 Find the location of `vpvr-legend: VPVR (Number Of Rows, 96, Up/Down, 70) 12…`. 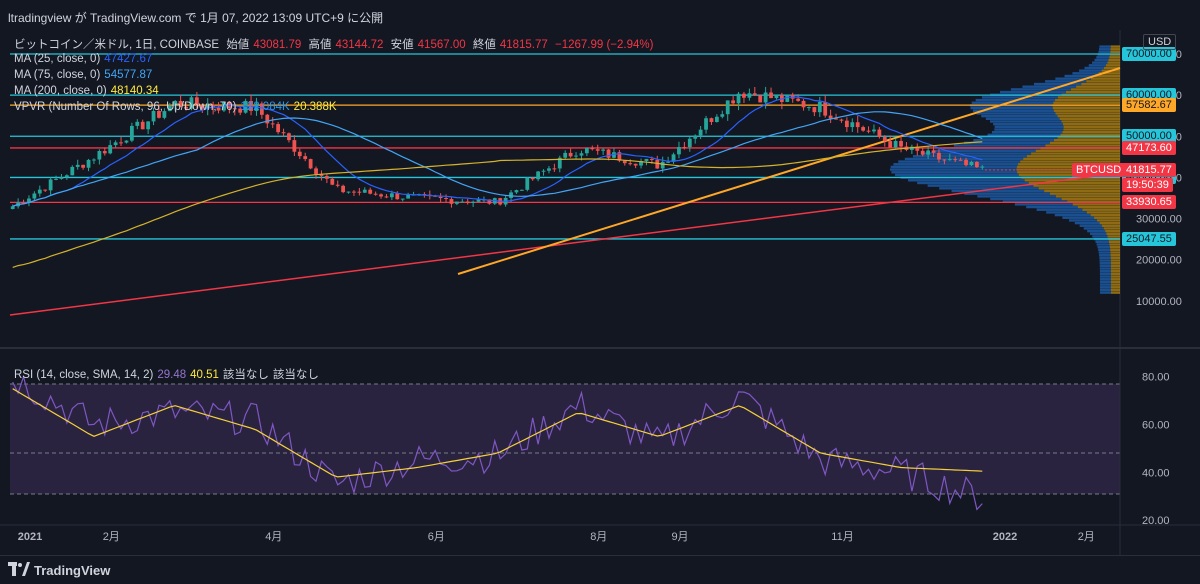

vpvr-legend: VPVR (Number Of Rows, 96, Up/Down, 70) 12… is located at coordinates (175, 107).